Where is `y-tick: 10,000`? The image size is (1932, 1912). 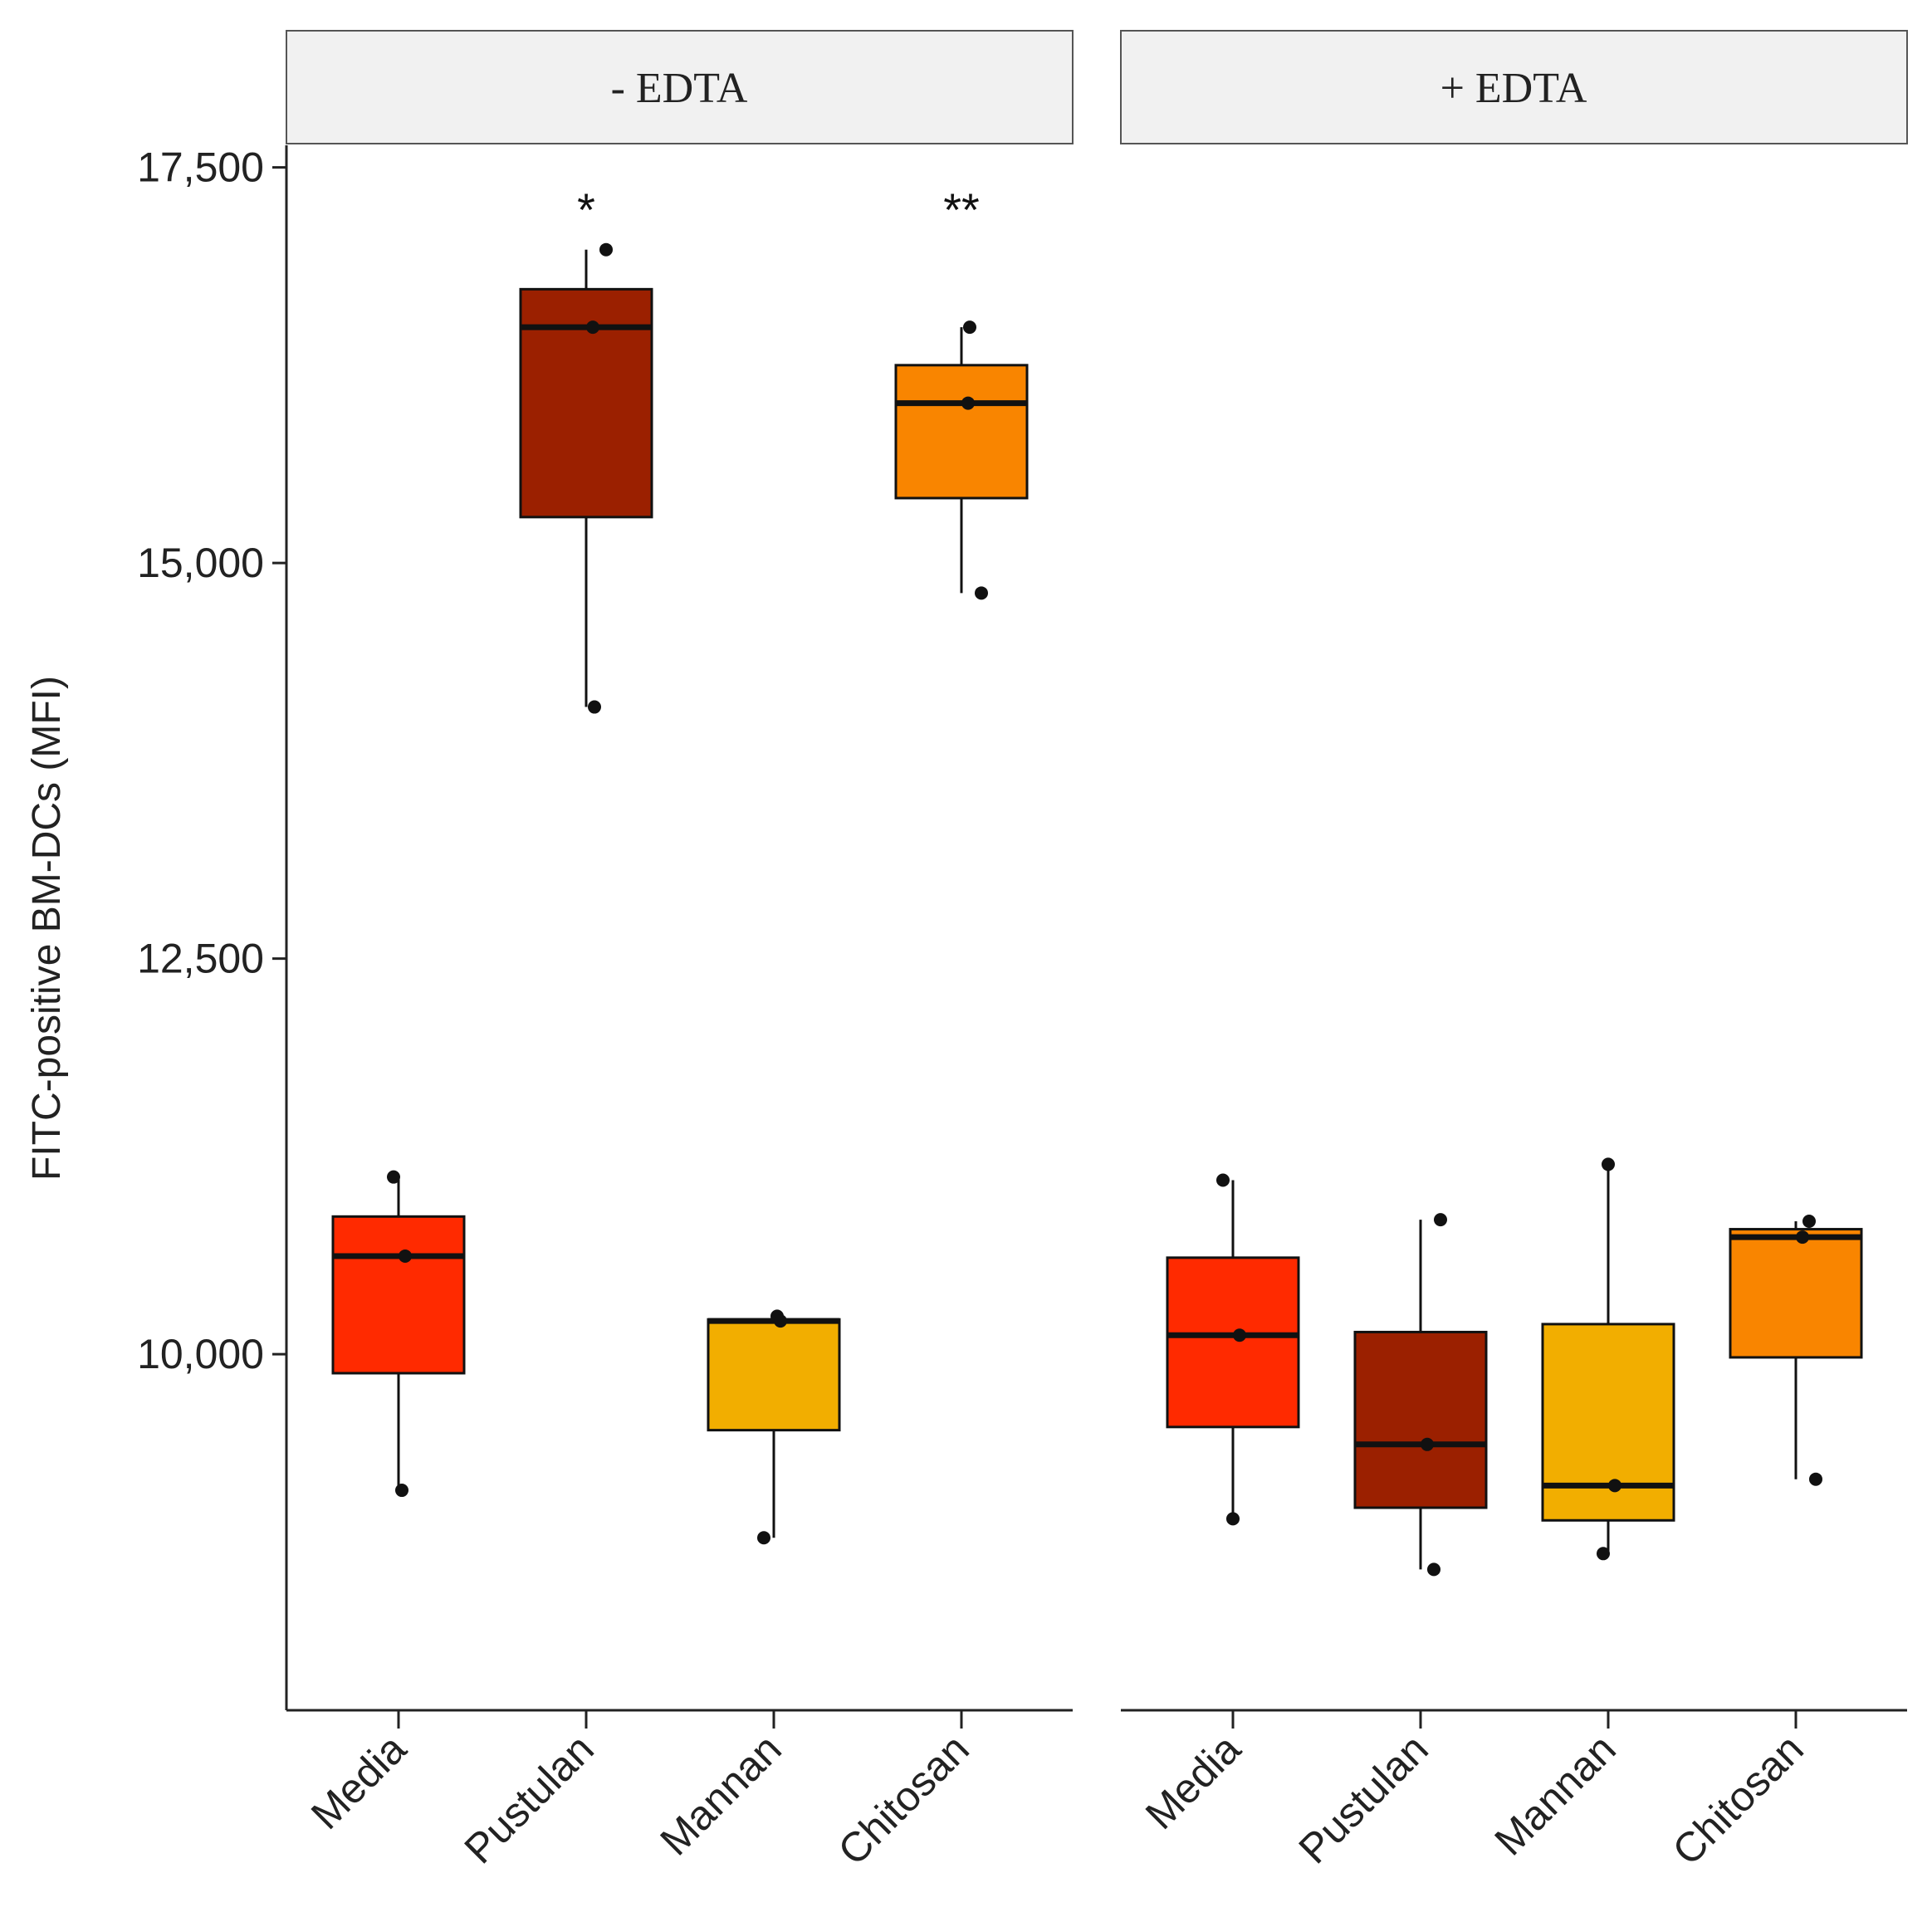 y-tick: 10,000 is located at coordinates (211, 1354).